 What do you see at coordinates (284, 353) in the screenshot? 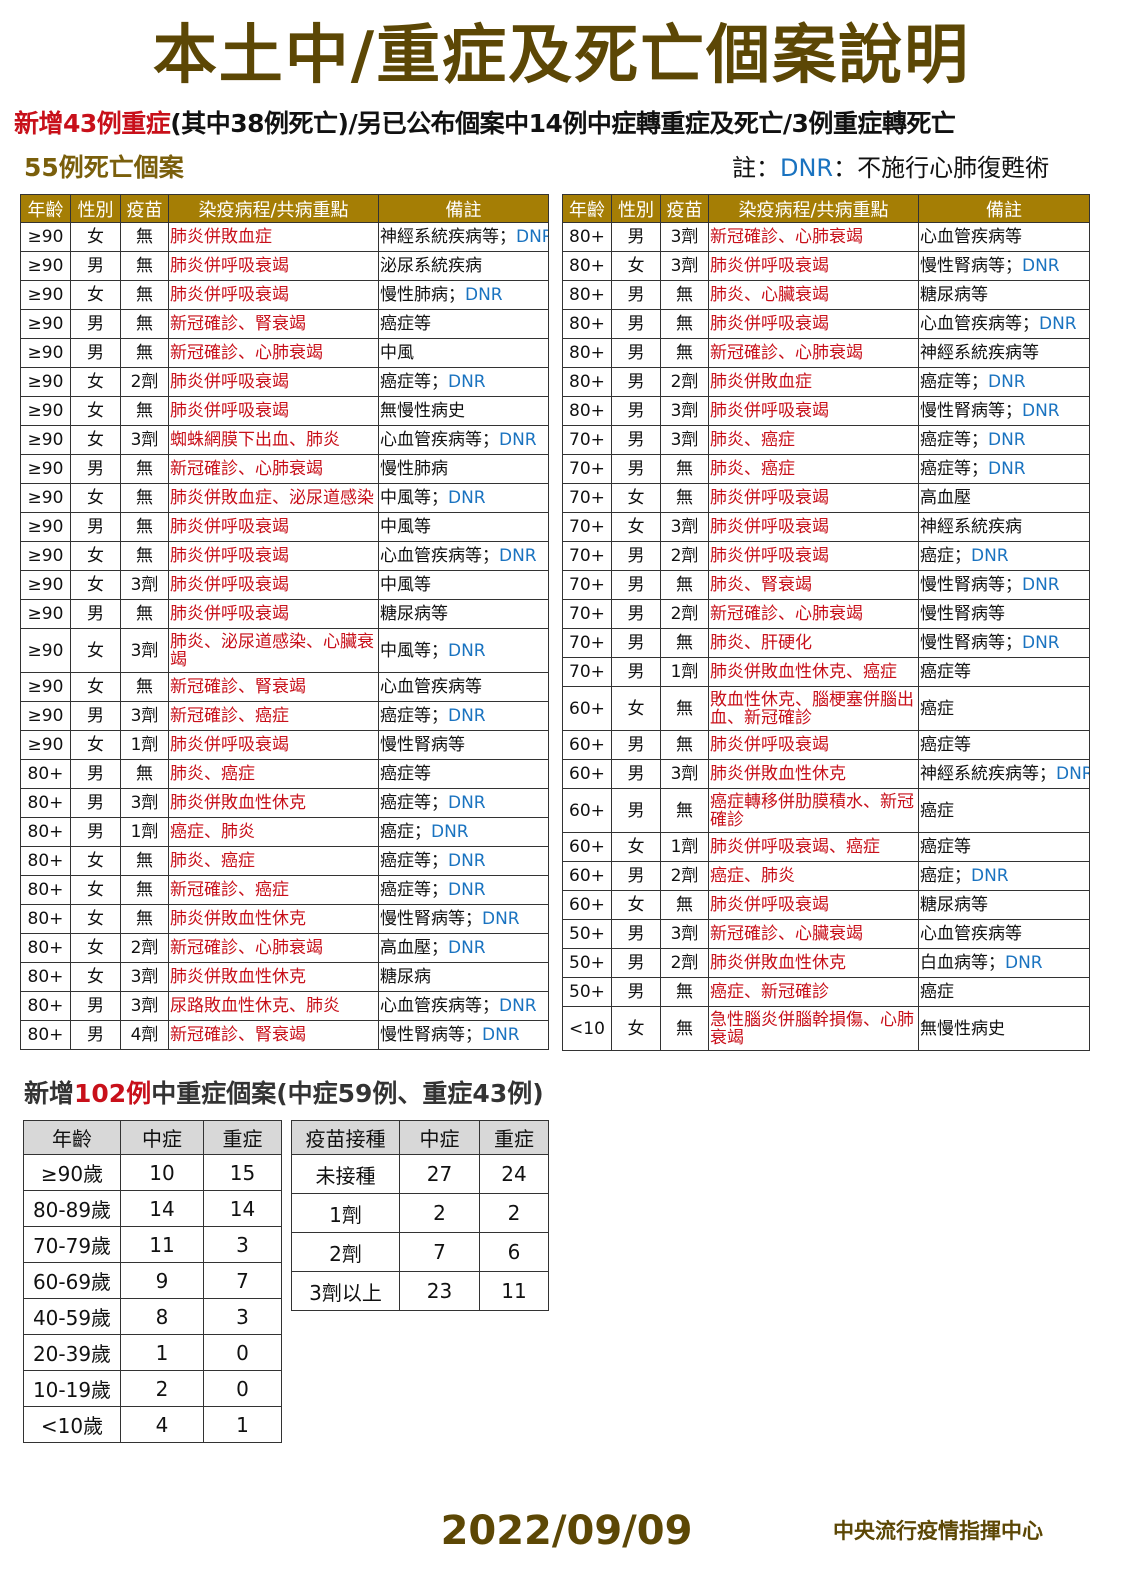
I see `table-row: ≥90 男無新冠確診、心肺衰竭 中風` at bounding box center [284, 353].